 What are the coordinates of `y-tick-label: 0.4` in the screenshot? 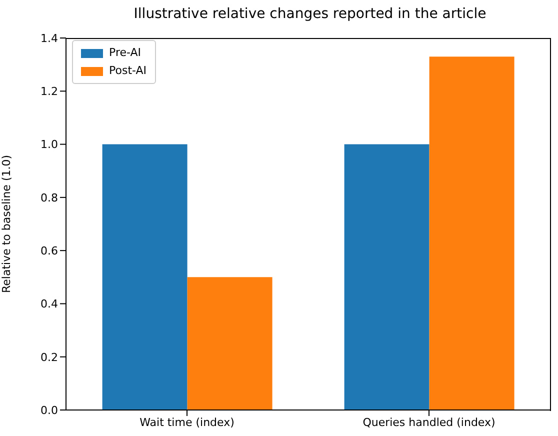 It's located at (49, 304).